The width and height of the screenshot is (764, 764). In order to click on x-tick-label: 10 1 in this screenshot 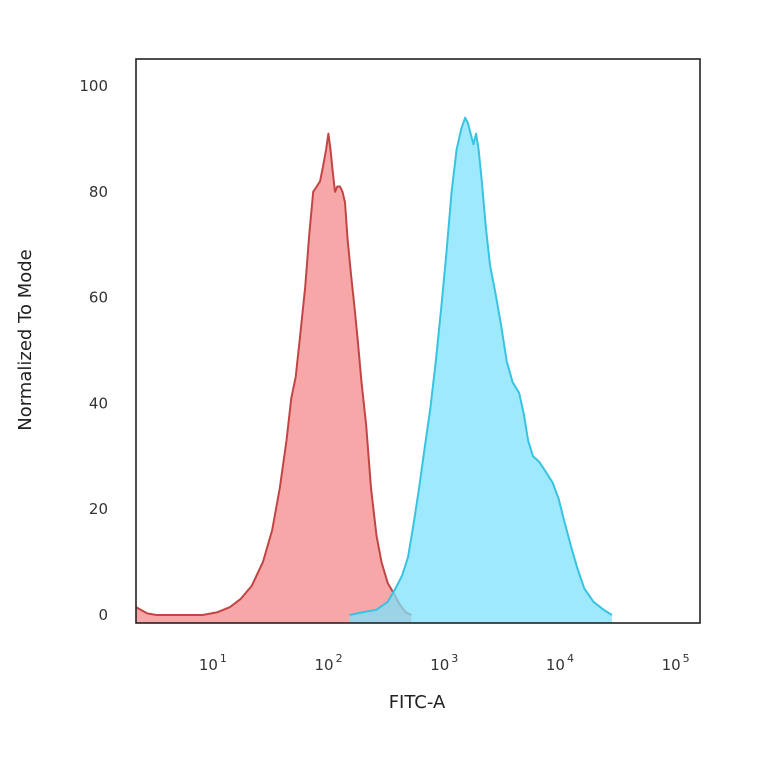, I will do `click(213, 663)`.